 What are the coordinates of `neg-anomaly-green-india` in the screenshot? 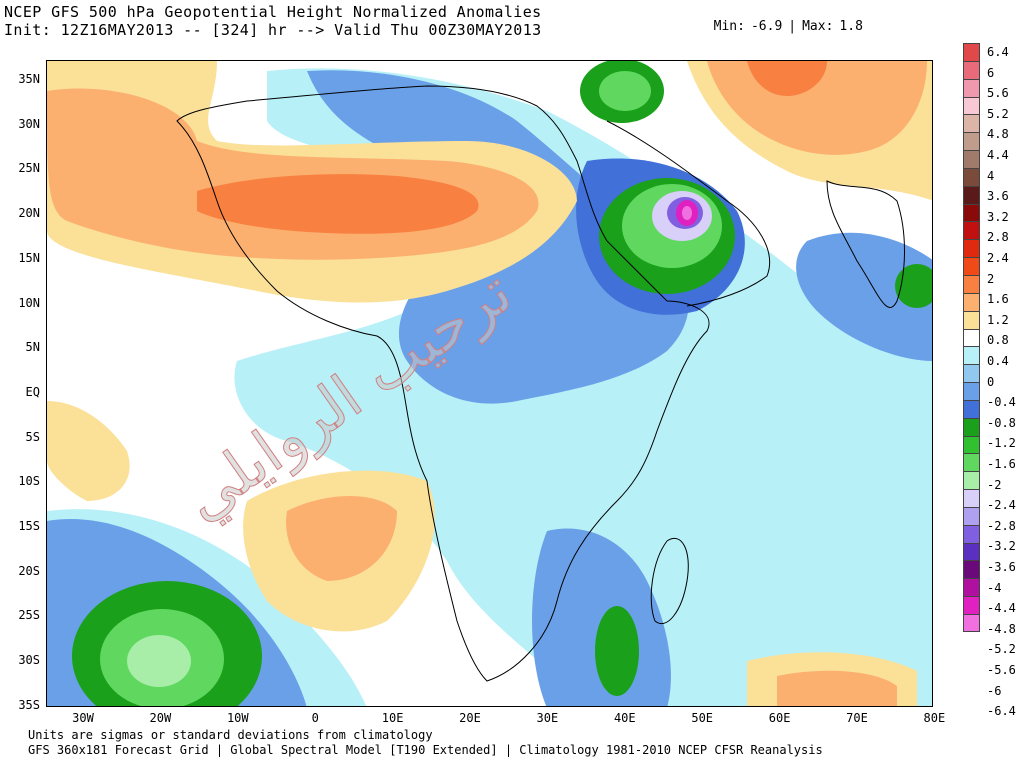 It's located at (913, 286).